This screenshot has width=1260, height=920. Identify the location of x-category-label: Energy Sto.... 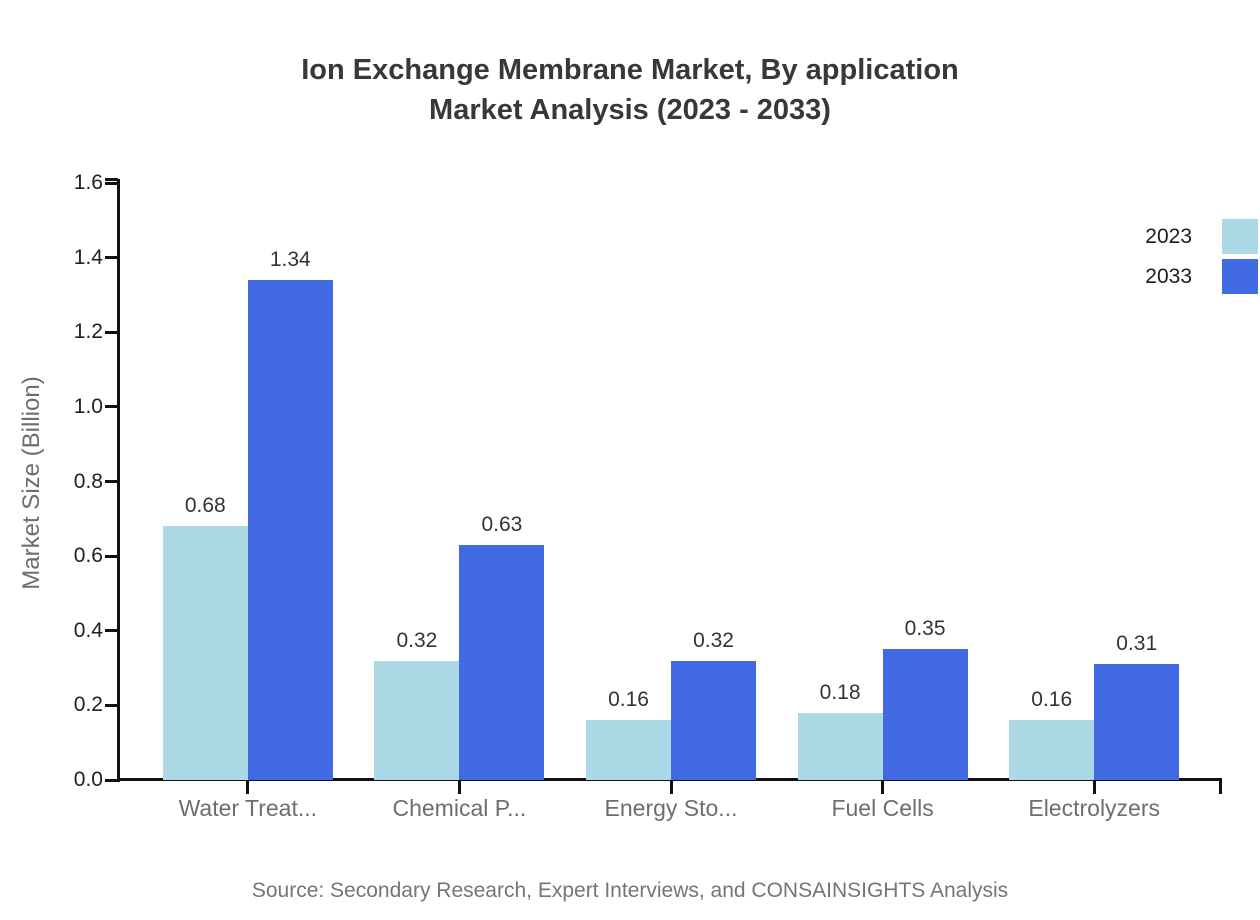
(671, 808).